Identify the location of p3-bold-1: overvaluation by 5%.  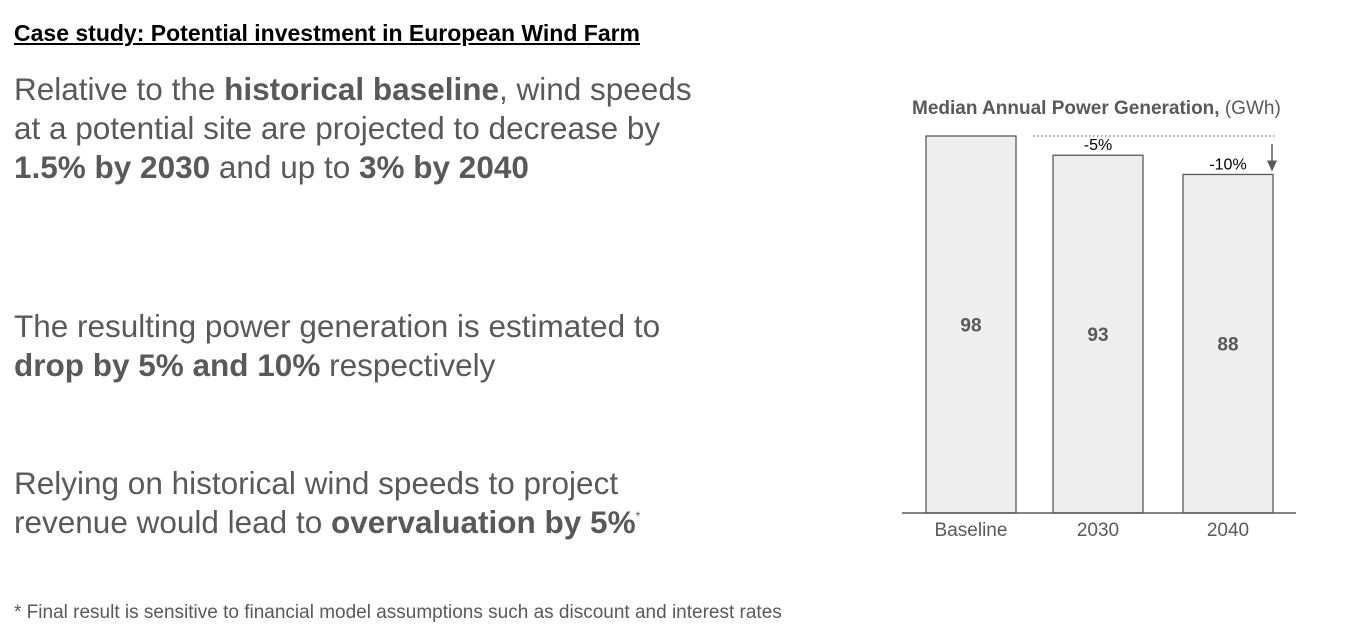
(483, 522).